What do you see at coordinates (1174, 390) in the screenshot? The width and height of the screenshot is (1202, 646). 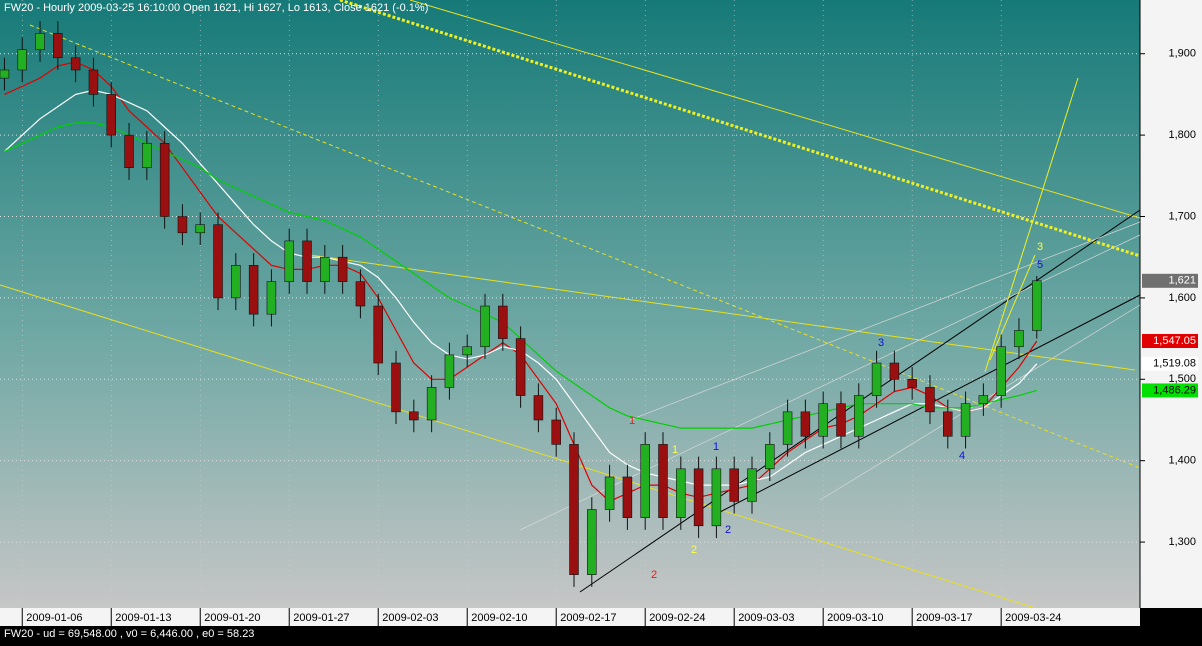 I see `value-label: 1,486.29` at bounding box center [1174, 390].